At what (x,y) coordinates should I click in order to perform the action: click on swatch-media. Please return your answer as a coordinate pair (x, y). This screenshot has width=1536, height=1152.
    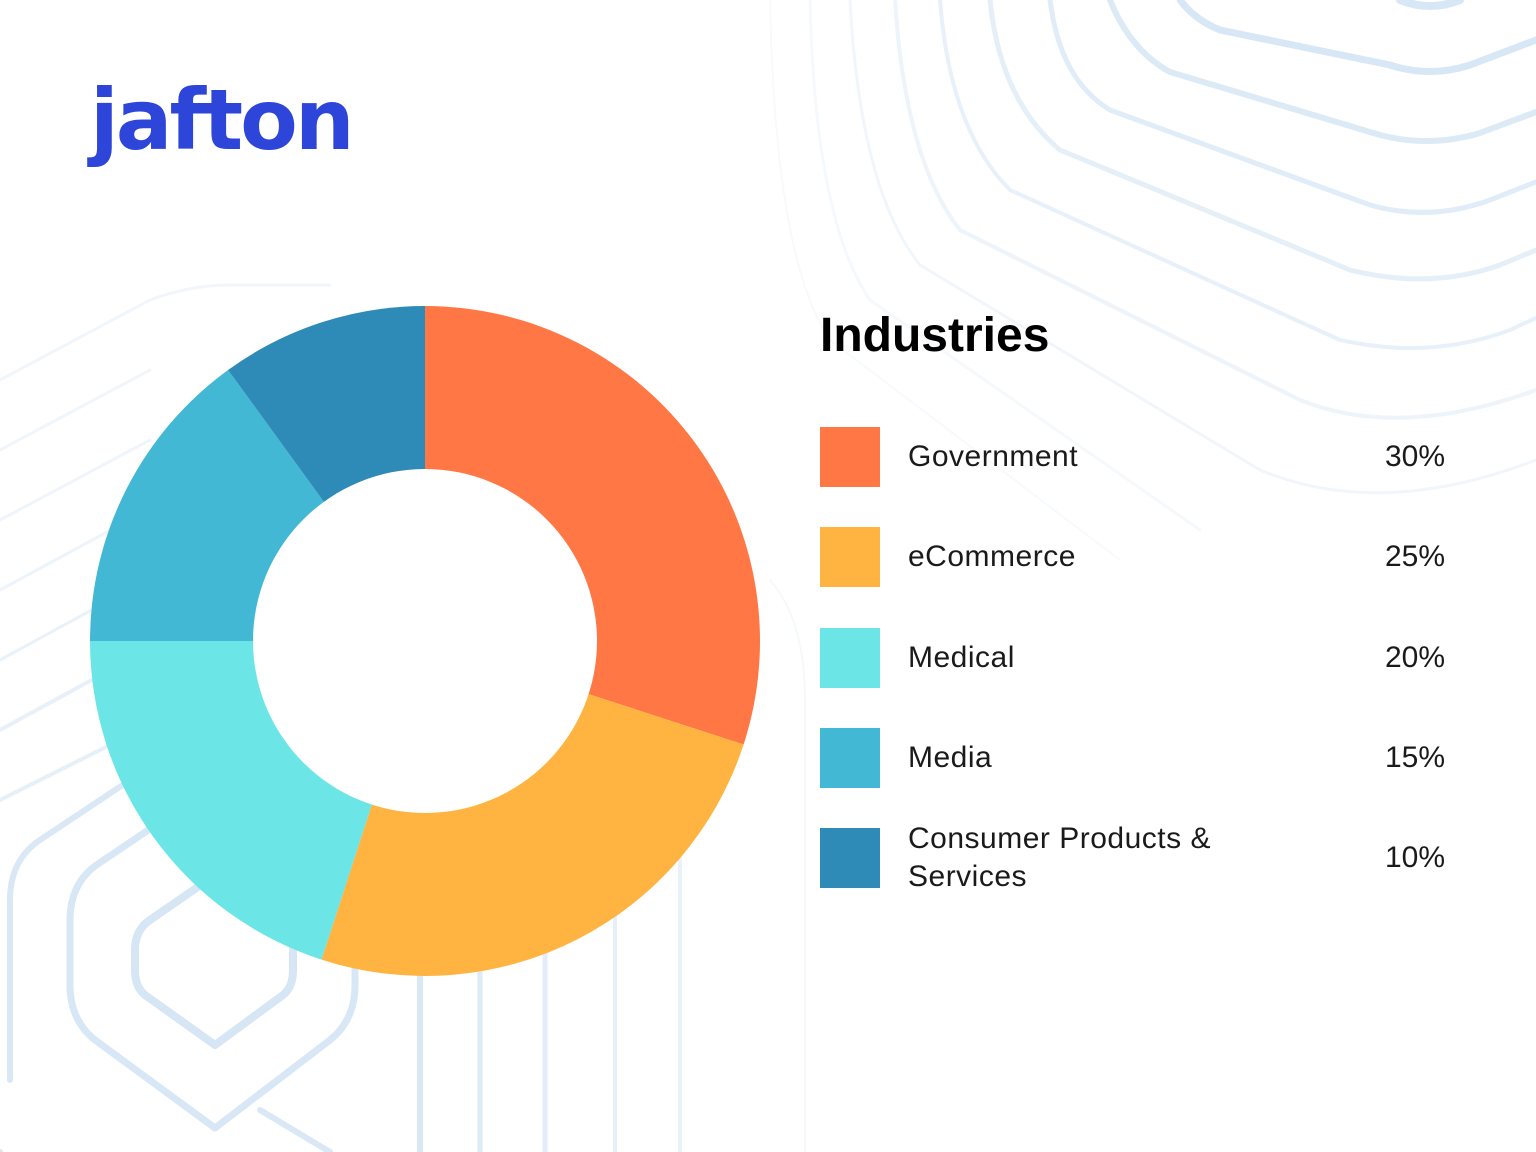
    Looking at the image, I should click on (850, 758).